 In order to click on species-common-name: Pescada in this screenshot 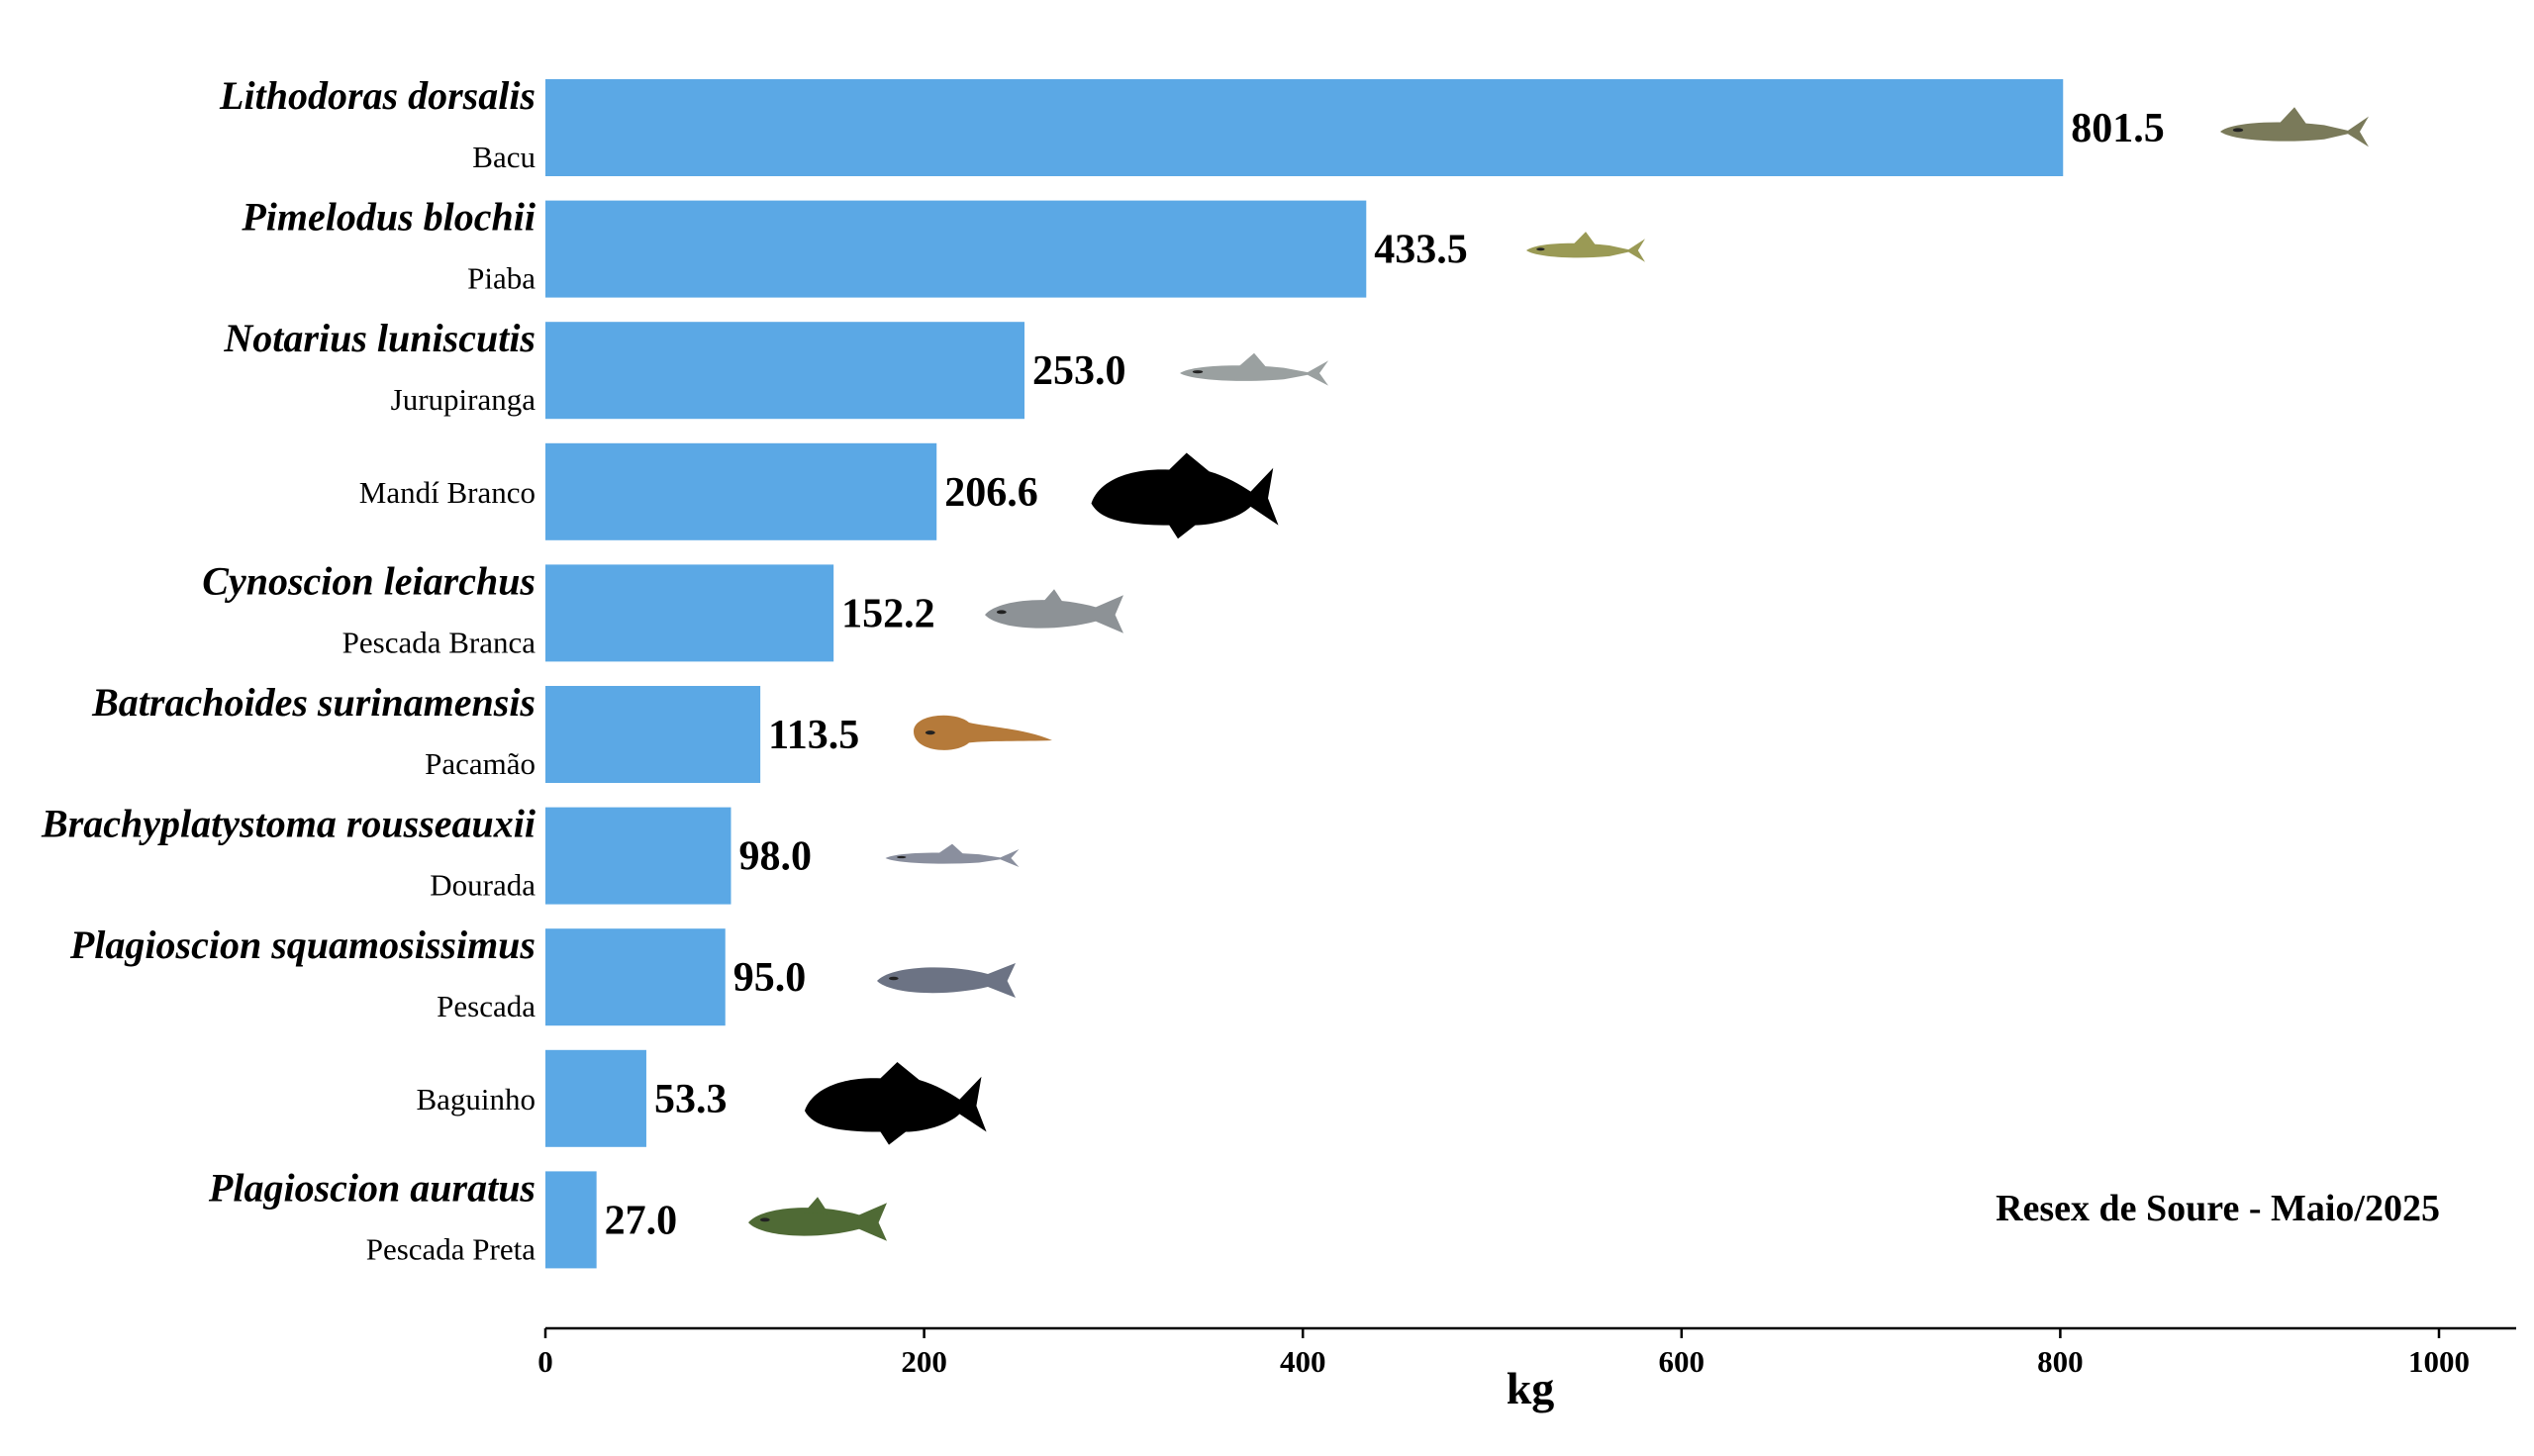, I will do `click(486, 1006)`.